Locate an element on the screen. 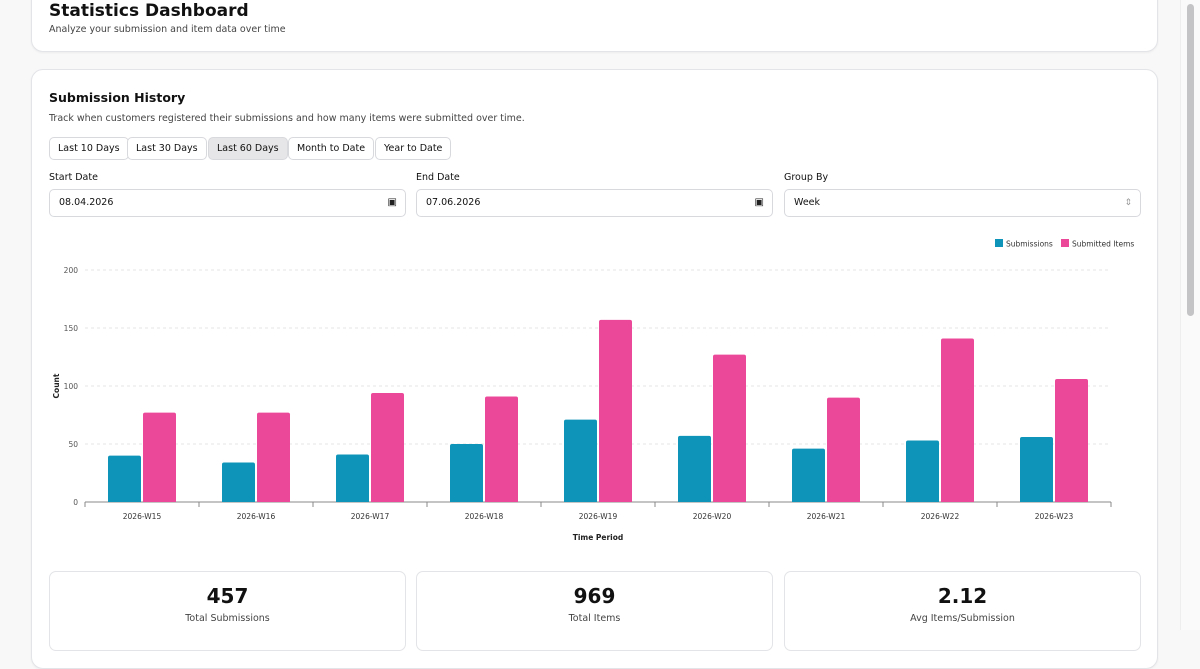 This screenshot has width=1200, height=669. x-tick-label: 2026-W18 is located at coordinates (484, 516).